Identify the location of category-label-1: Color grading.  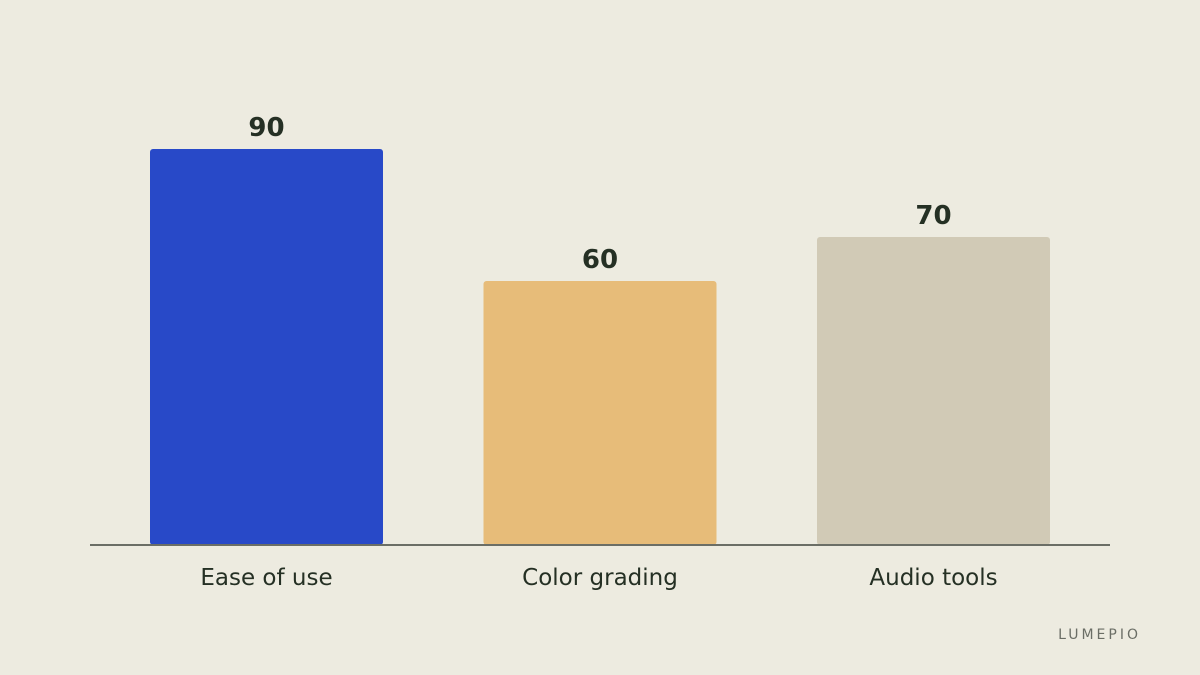
(600, 578).